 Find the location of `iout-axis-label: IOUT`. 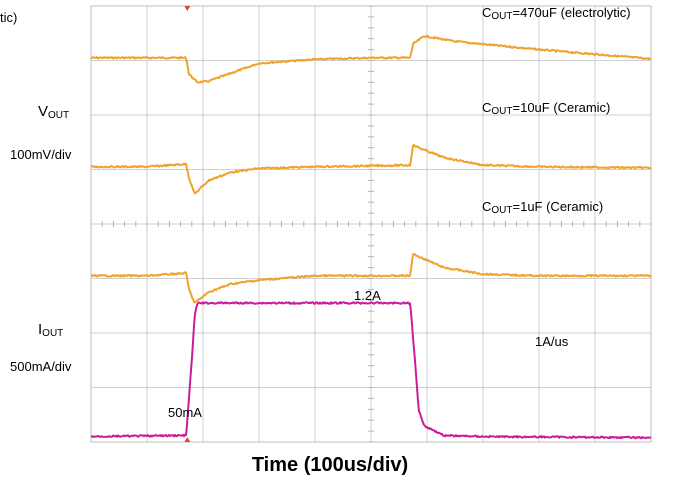

iout-axis-label: IOUT is located at coordinates (51, 330).